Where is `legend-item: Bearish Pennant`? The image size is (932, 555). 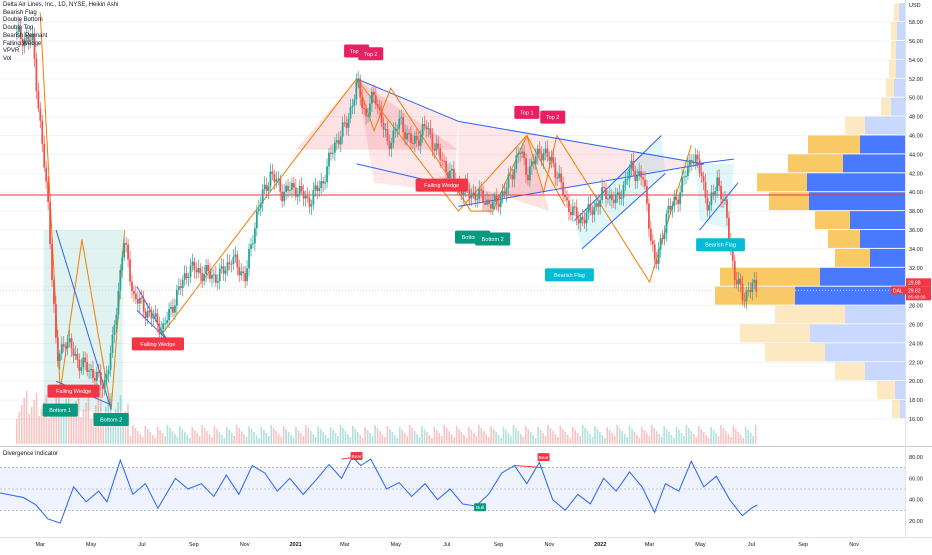
legend-item: Bearish Pennant is located at coordinates (25, 35).